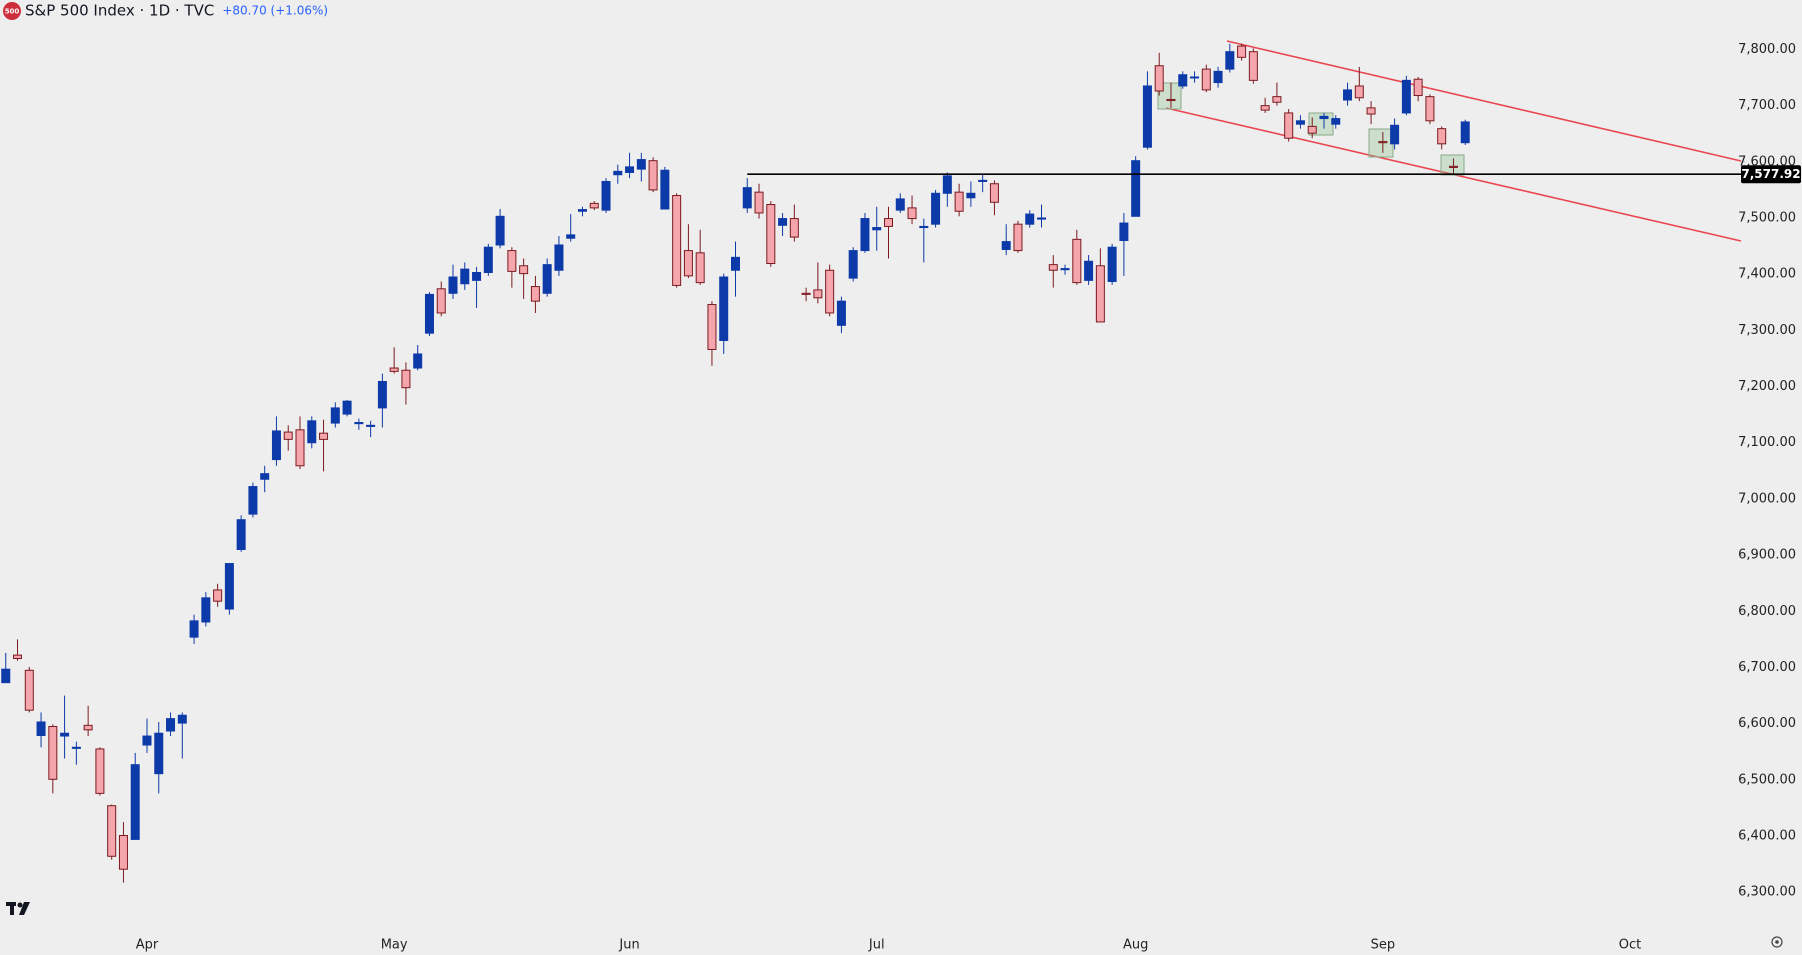 The height and width of the screenshot is (955, 1802). I want to click on symbol-logo-text: 500, so click(12, 12).